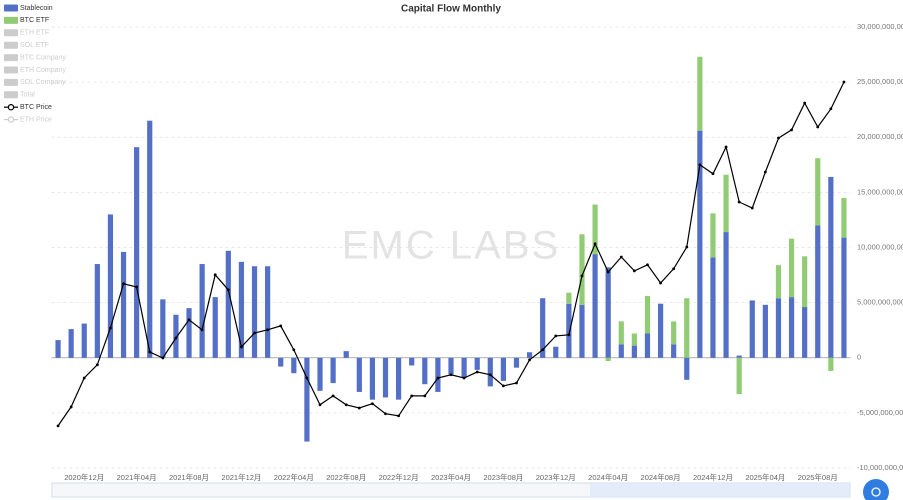  Describe the element at coordinates (35, 70) in the screenshot. I see `legend-item: ETH Company` at that location.